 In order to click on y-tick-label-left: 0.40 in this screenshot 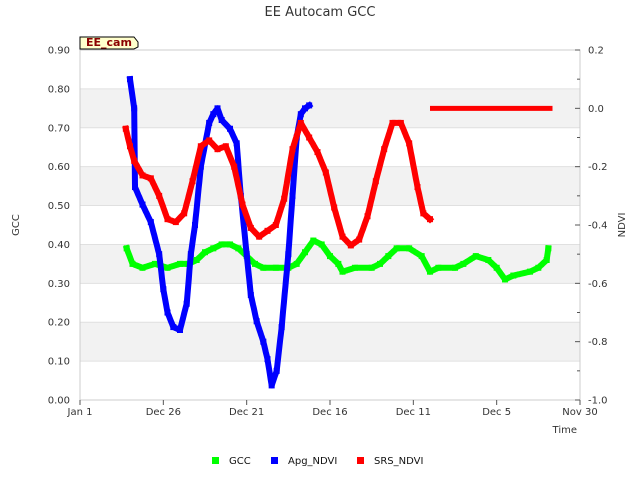, I will do `click(59, 245)`.